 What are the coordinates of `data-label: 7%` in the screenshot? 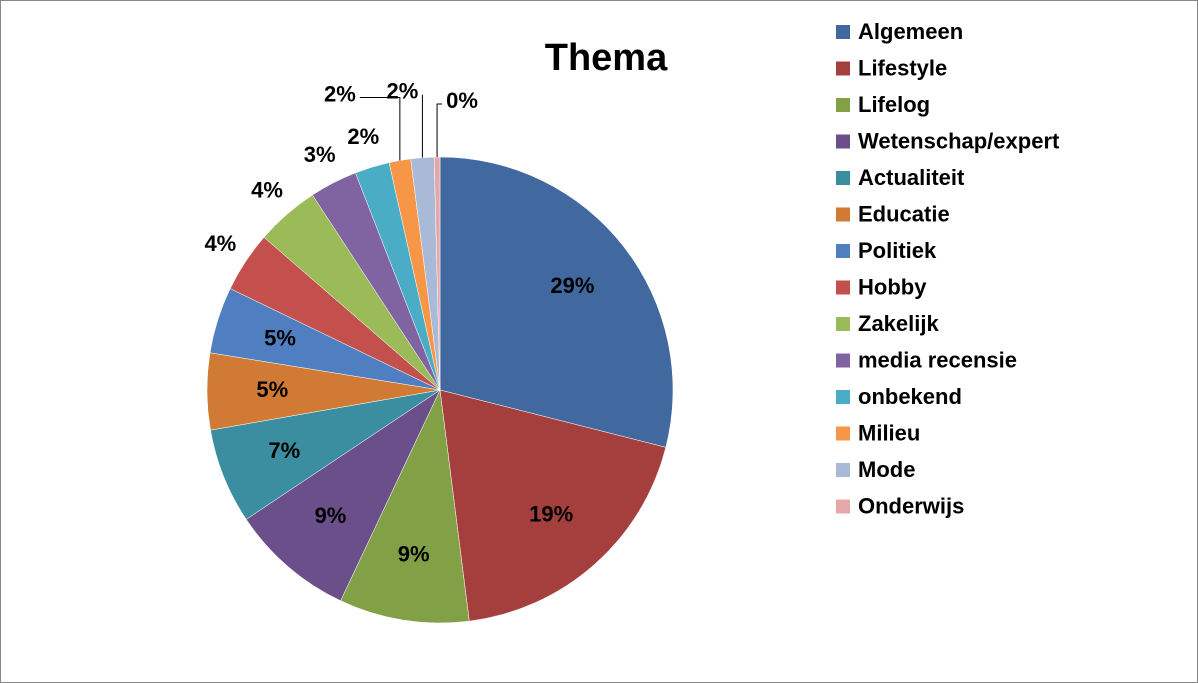 It's located at (284, 450).